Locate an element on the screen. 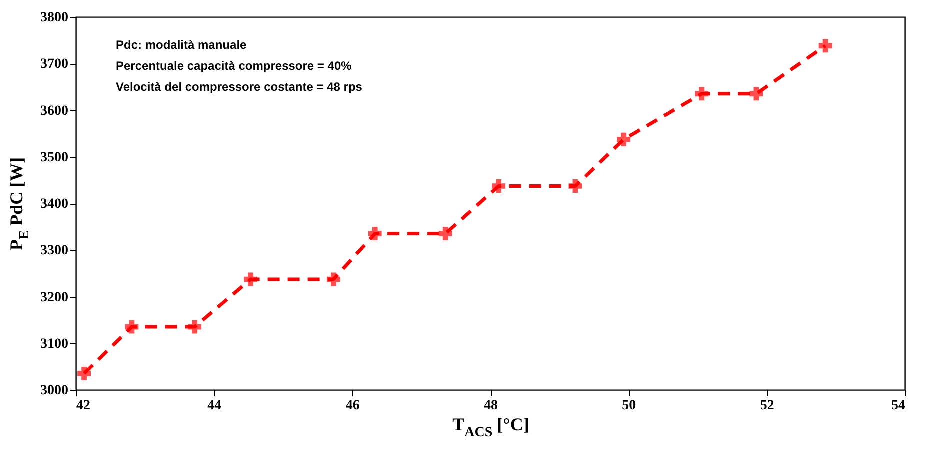 The width and height of the screenshot is (952, 455). y-tick-label: 3700 is located at coordinates (54, 64).